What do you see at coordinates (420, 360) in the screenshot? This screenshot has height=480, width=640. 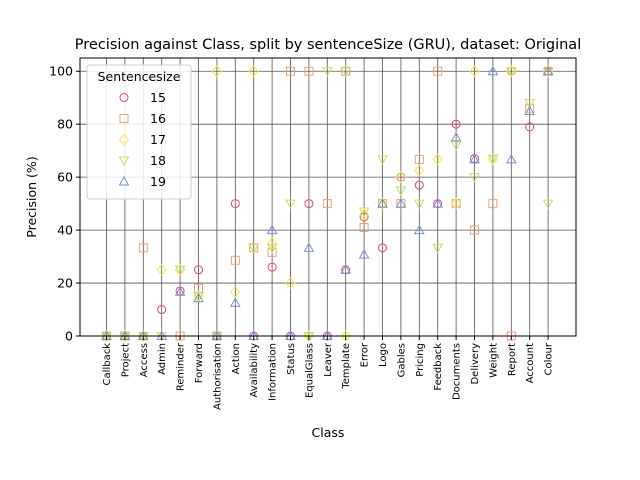 I see `x-tick-label: Pricing` at bounding box center [420, 360].